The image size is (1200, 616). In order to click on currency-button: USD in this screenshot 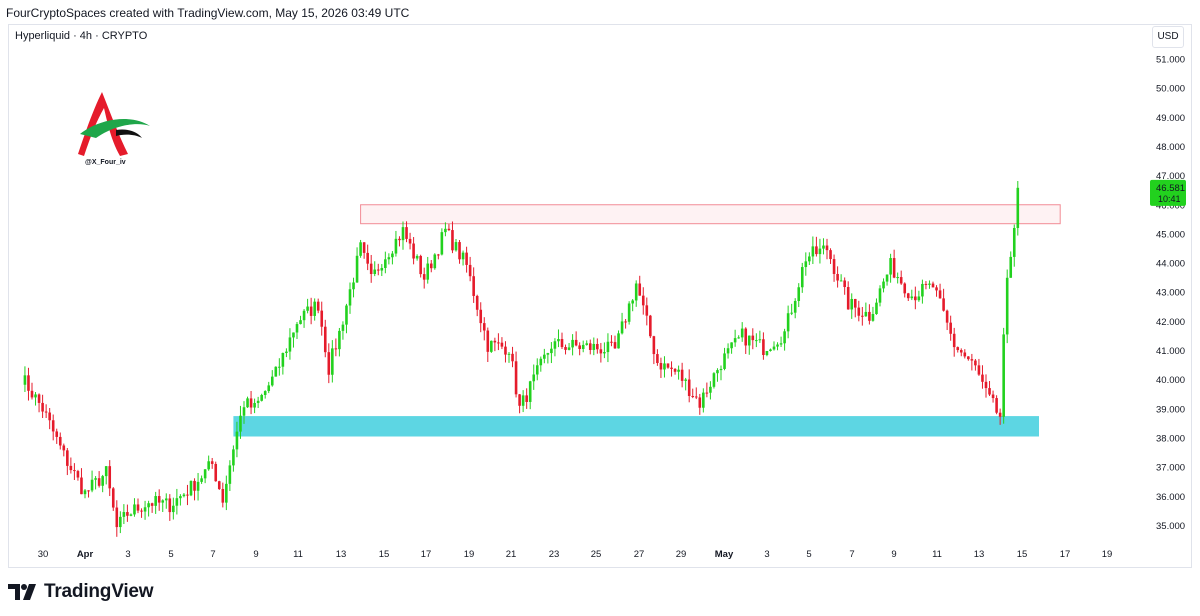, I will do `click(1168, 37)`.